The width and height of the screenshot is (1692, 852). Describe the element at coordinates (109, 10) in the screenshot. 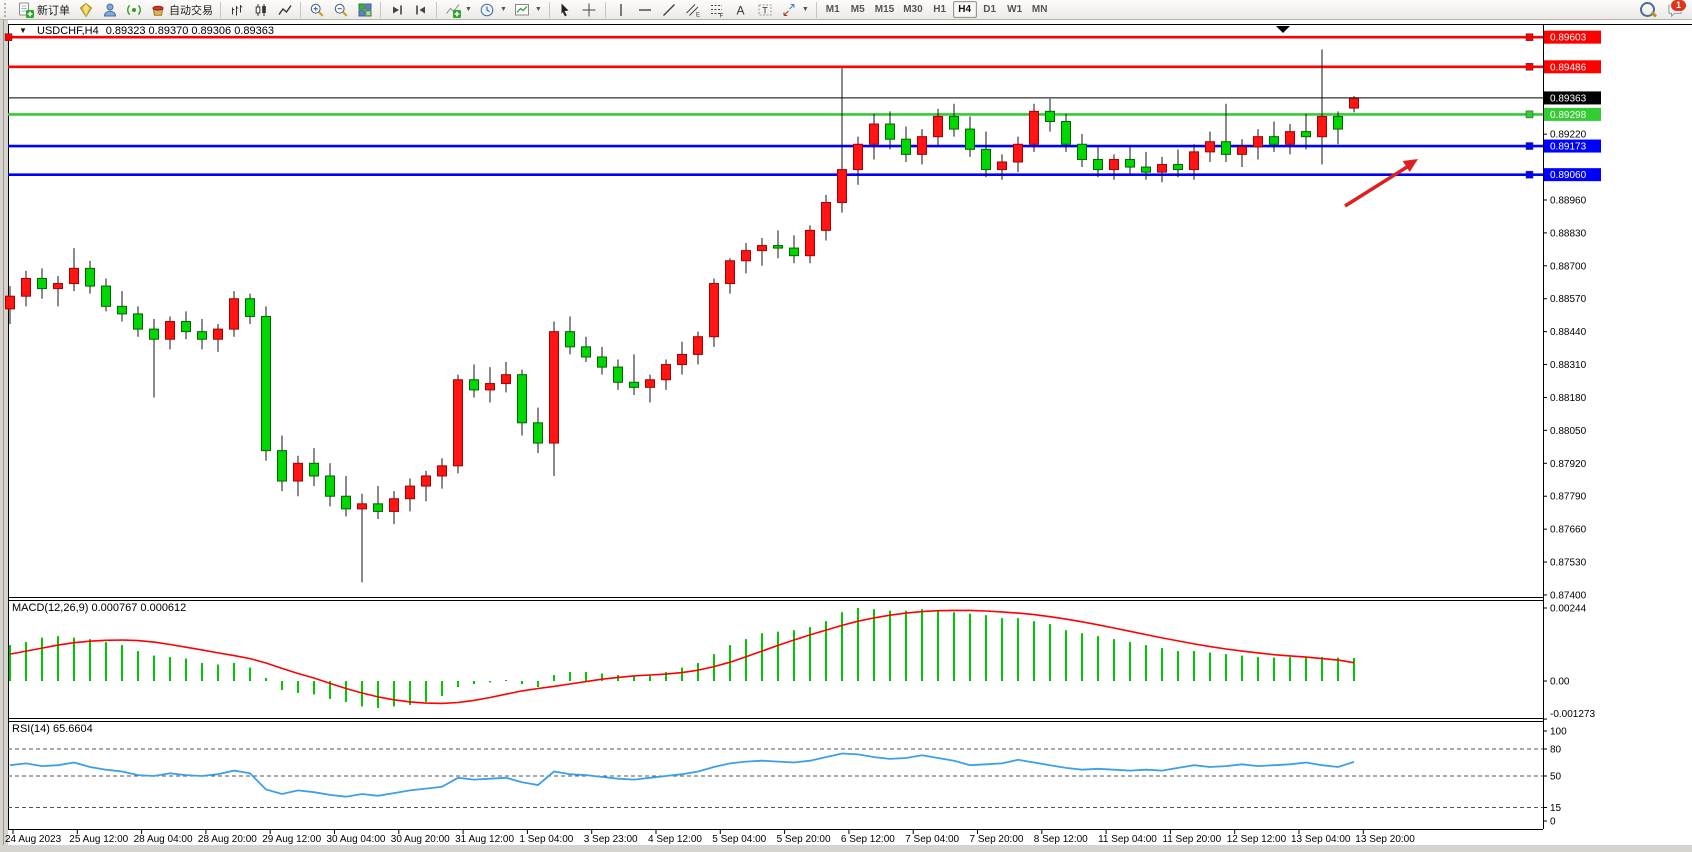

I see `community-button` at that location.